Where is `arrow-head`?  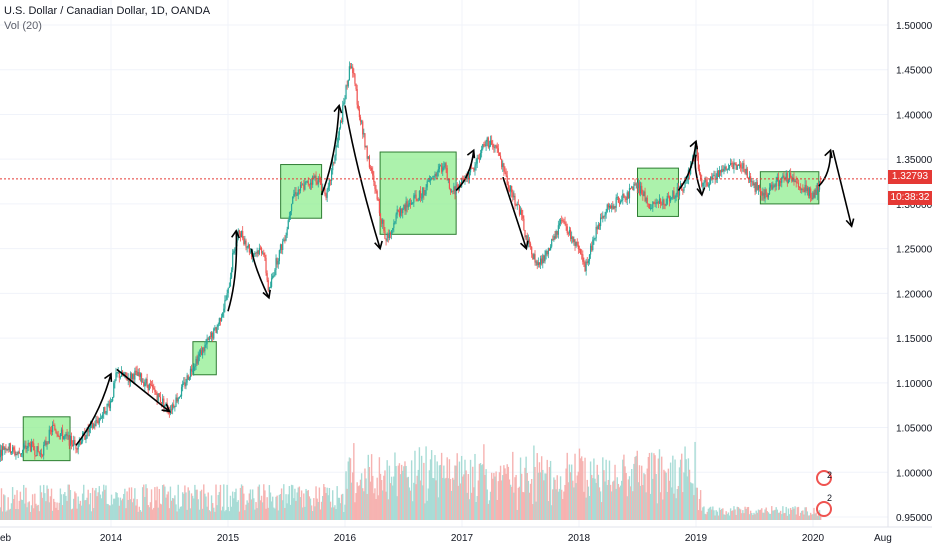 arrow-head is located at coordinates (266, 294).